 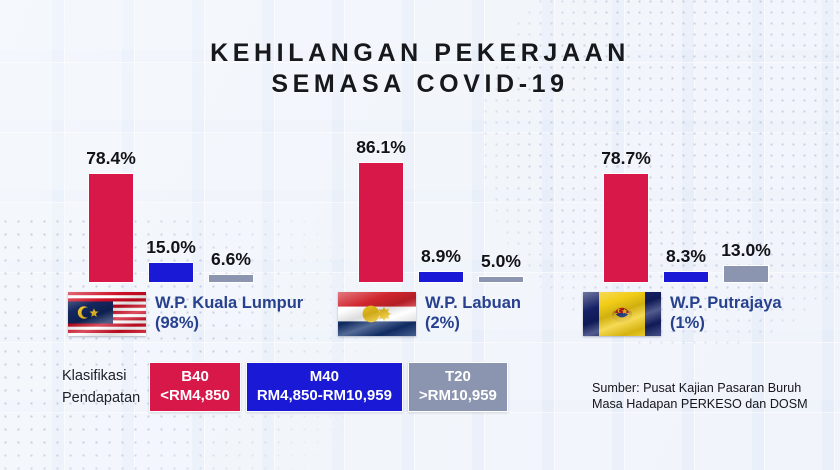 What do you see at coordinates (501, 261) in the screenshot?
I see `bar-value-label: 5.0%` at bounding box center [501, 261].